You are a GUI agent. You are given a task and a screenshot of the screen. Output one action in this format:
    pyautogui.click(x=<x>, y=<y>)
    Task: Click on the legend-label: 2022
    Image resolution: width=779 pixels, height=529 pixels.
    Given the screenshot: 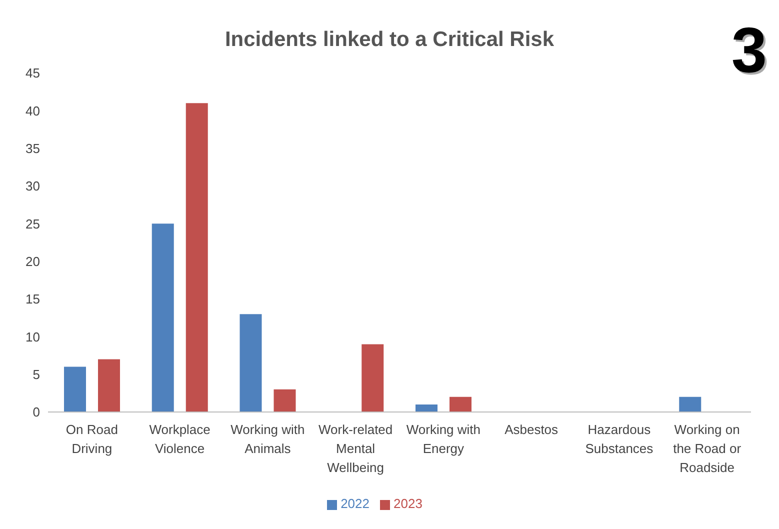 What is the action you would take?
    pyautogui.click(x=355, y=503)
    